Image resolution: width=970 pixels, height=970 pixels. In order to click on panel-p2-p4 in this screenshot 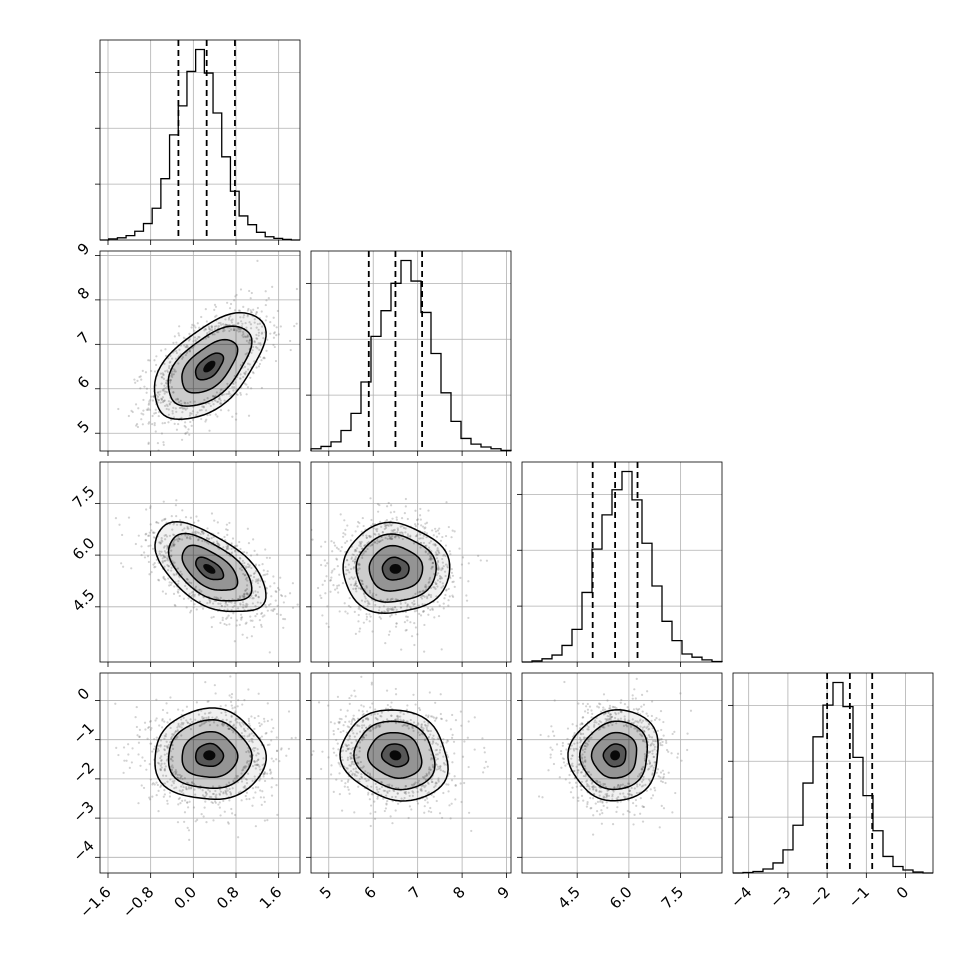, I will do `click(411, 773)`.